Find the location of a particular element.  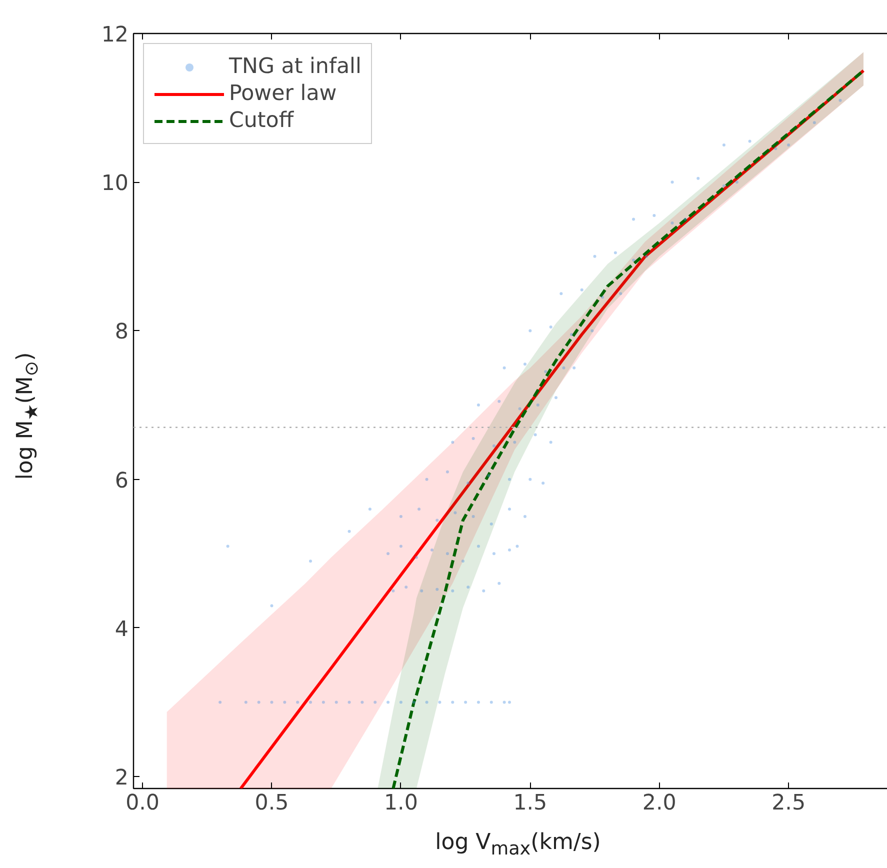

legend-label: Power law is located at coordinates (283, 93).